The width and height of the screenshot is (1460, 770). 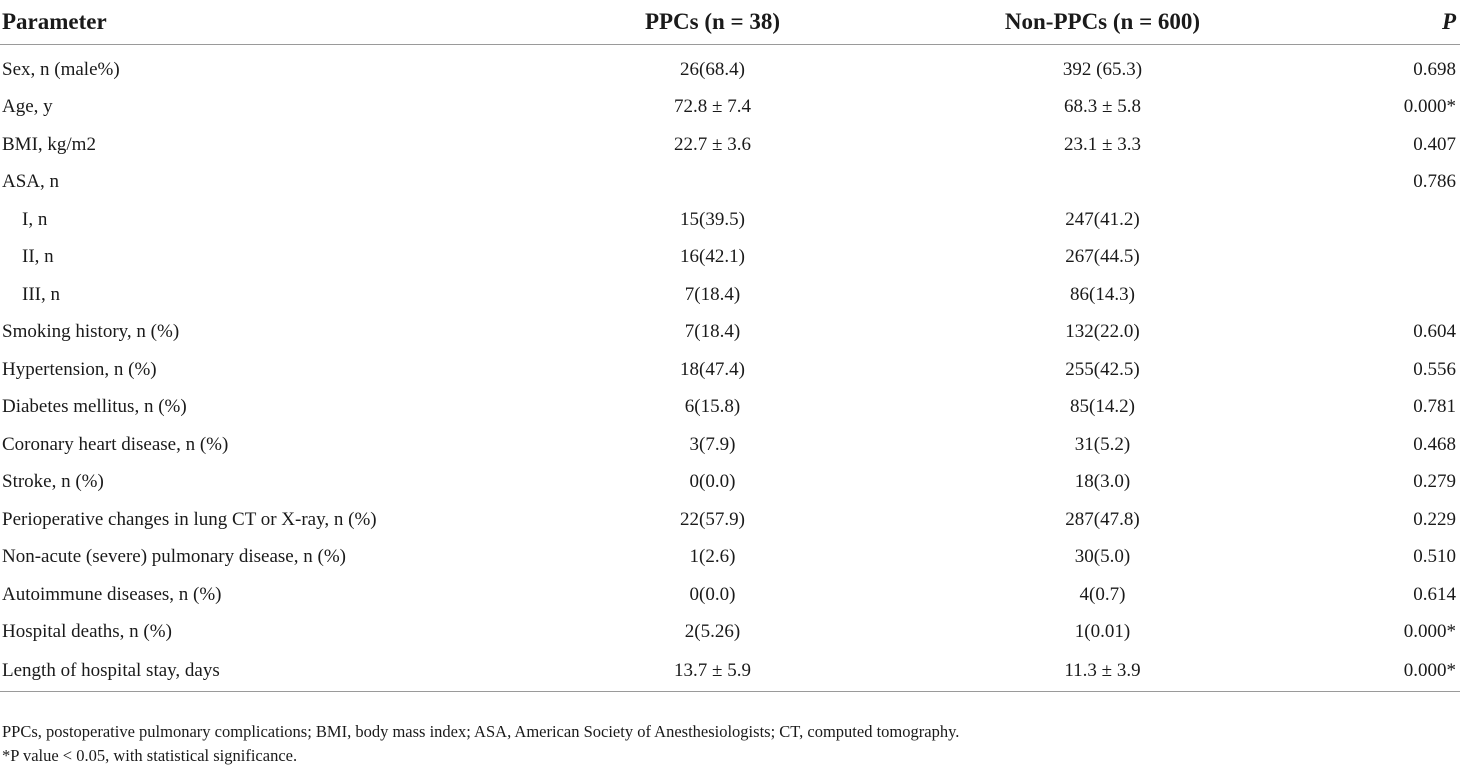 What do you see at coordinates (1434, 332) in the screenshot?
I see `cell-p-value: 0.604` at bounding box center [1434, 332].